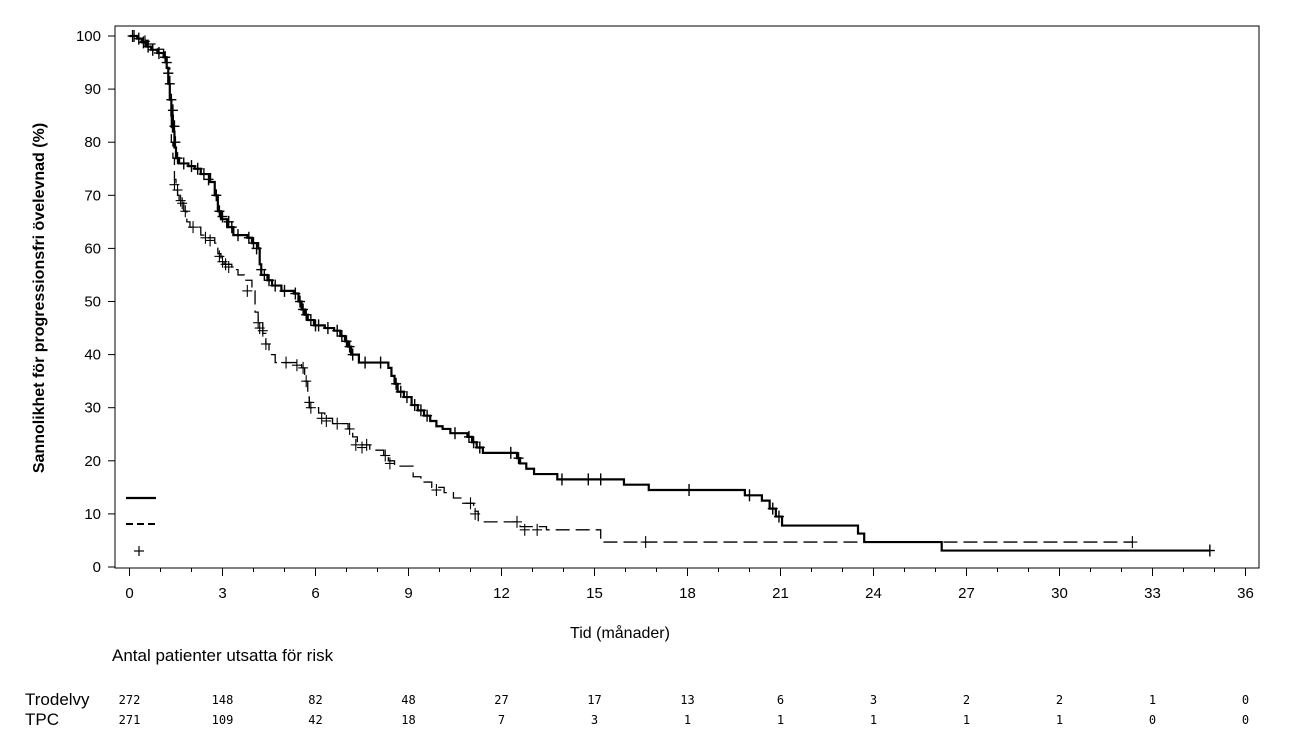 Image resolution: width=1297 pixels, height=753 pixels. What do you see at coordinates (92, 514) in the screenshot?
I see `y-tick-label: 10` at bounding box center [92, 514].